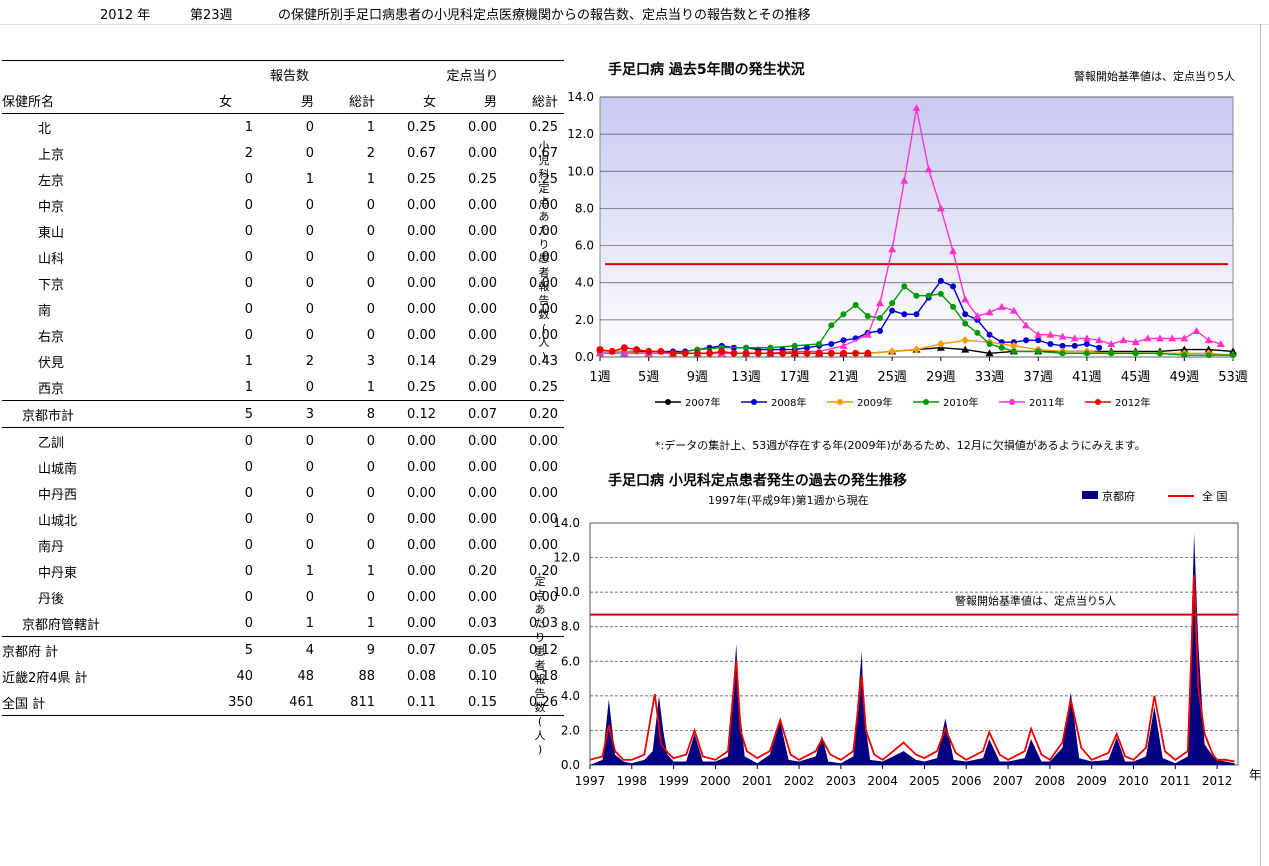 This screenshot has width=1269, height=866. I want to click on y-axis-label-char: 数, so click(544, 314).